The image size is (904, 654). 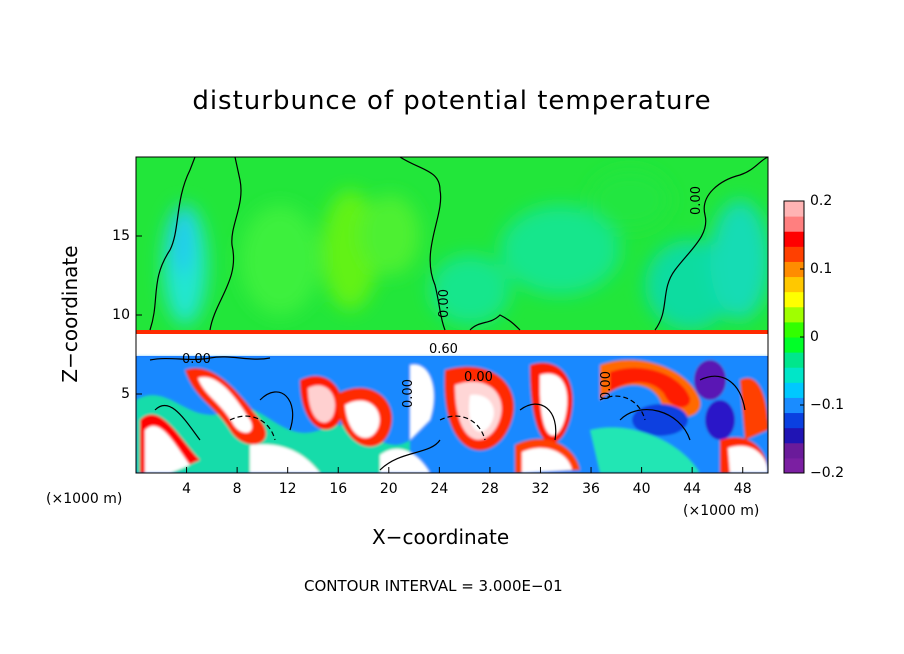 I want to click on colorbar-tick-label: 0.2, so click(x=821, y=201).